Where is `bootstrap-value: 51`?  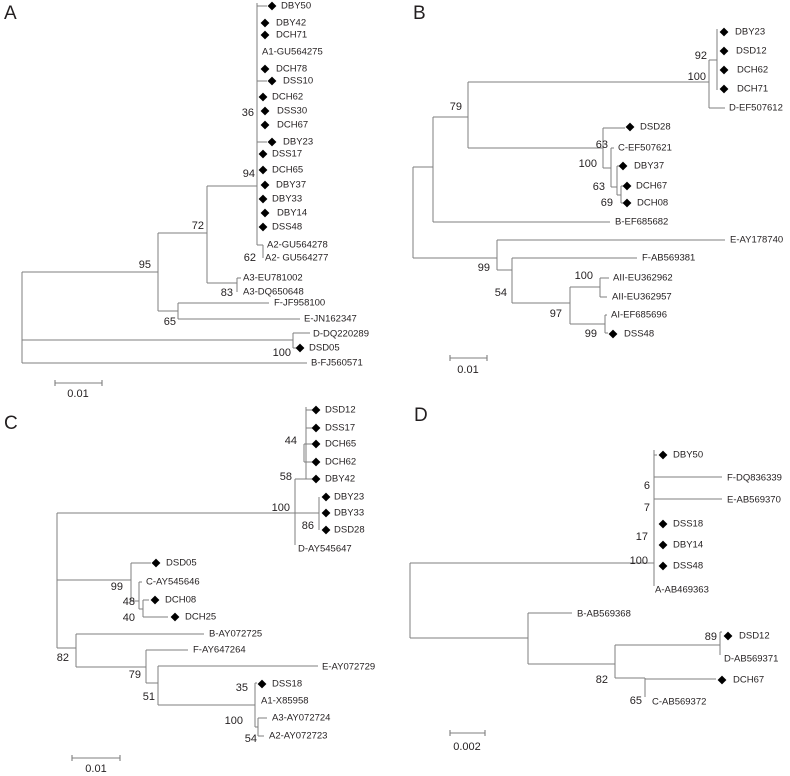 bootstrap-value: 51 is located at coordinates (149, 697).